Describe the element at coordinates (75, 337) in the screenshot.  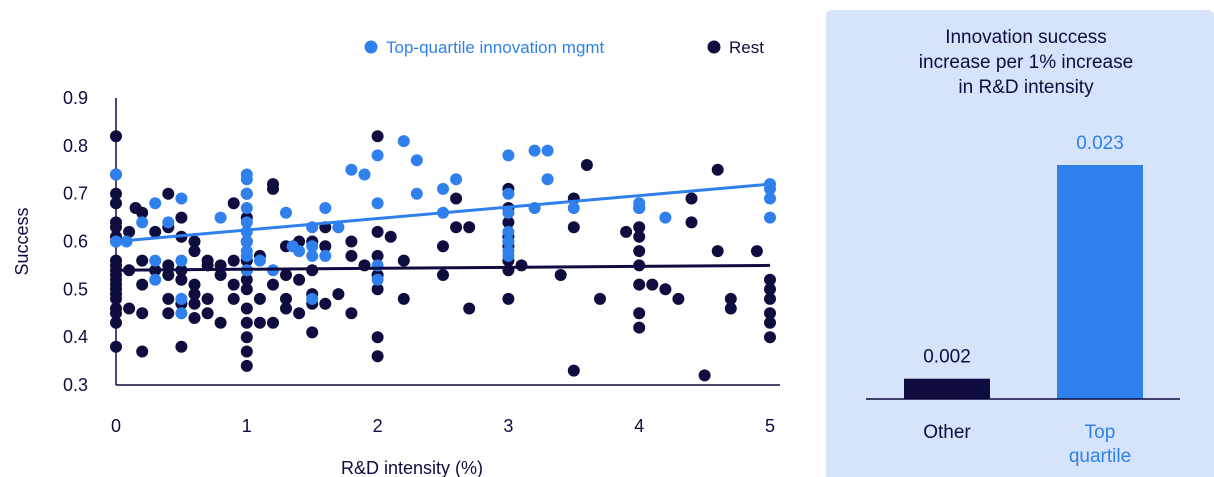
I see `y-tick-label: 0.4` at that location.